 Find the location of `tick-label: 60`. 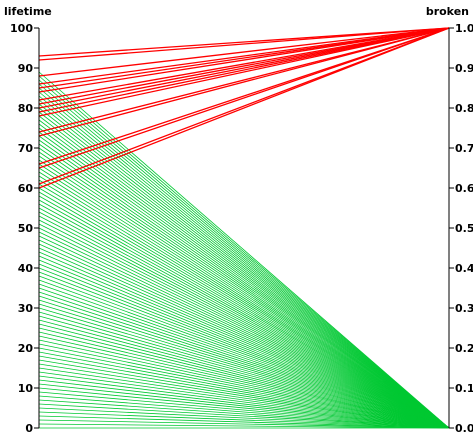

tick-label: 60 is located at coordinates (26, 188).